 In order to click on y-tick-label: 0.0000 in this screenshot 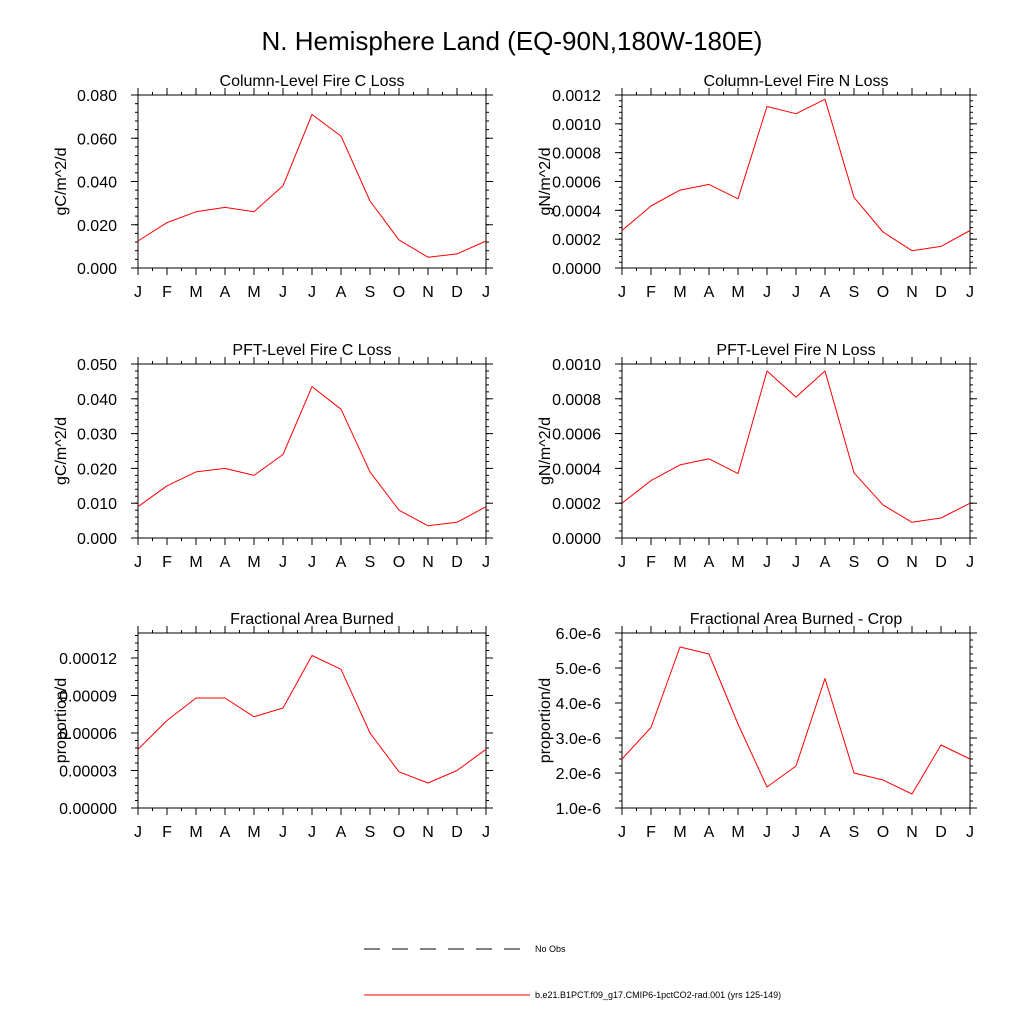, I will do `click(576, 269)`.